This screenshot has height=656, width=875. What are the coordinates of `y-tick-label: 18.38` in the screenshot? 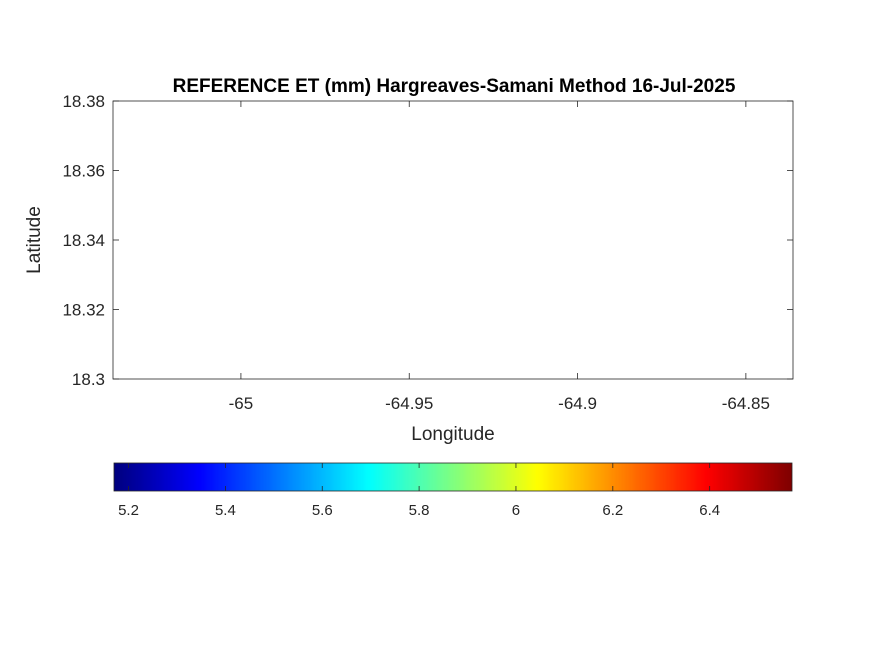 It's located at (83, 101).